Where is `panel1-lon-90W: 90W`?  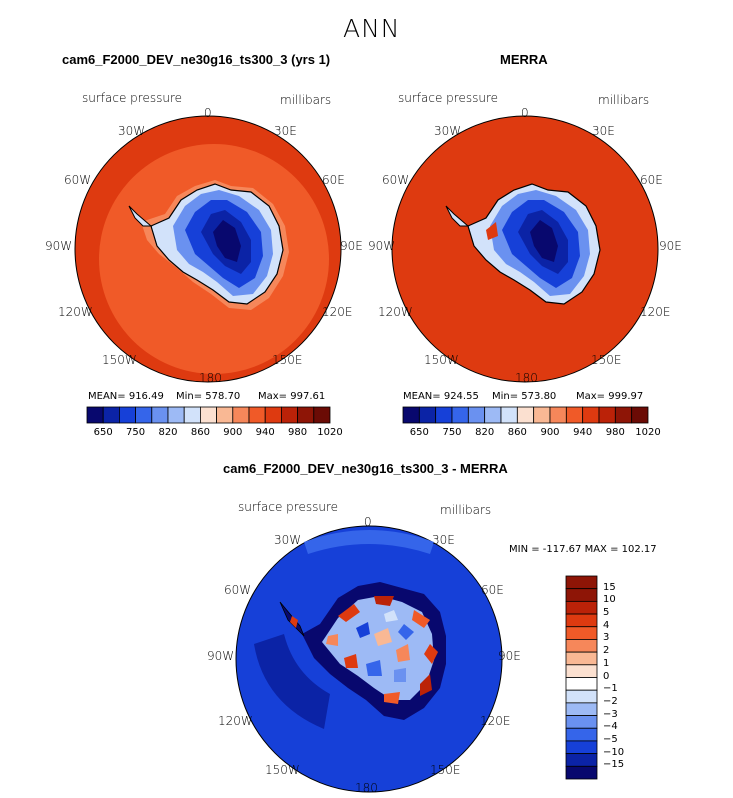 panel1-lon-90W: 90W is located at coordinates (59, 246).